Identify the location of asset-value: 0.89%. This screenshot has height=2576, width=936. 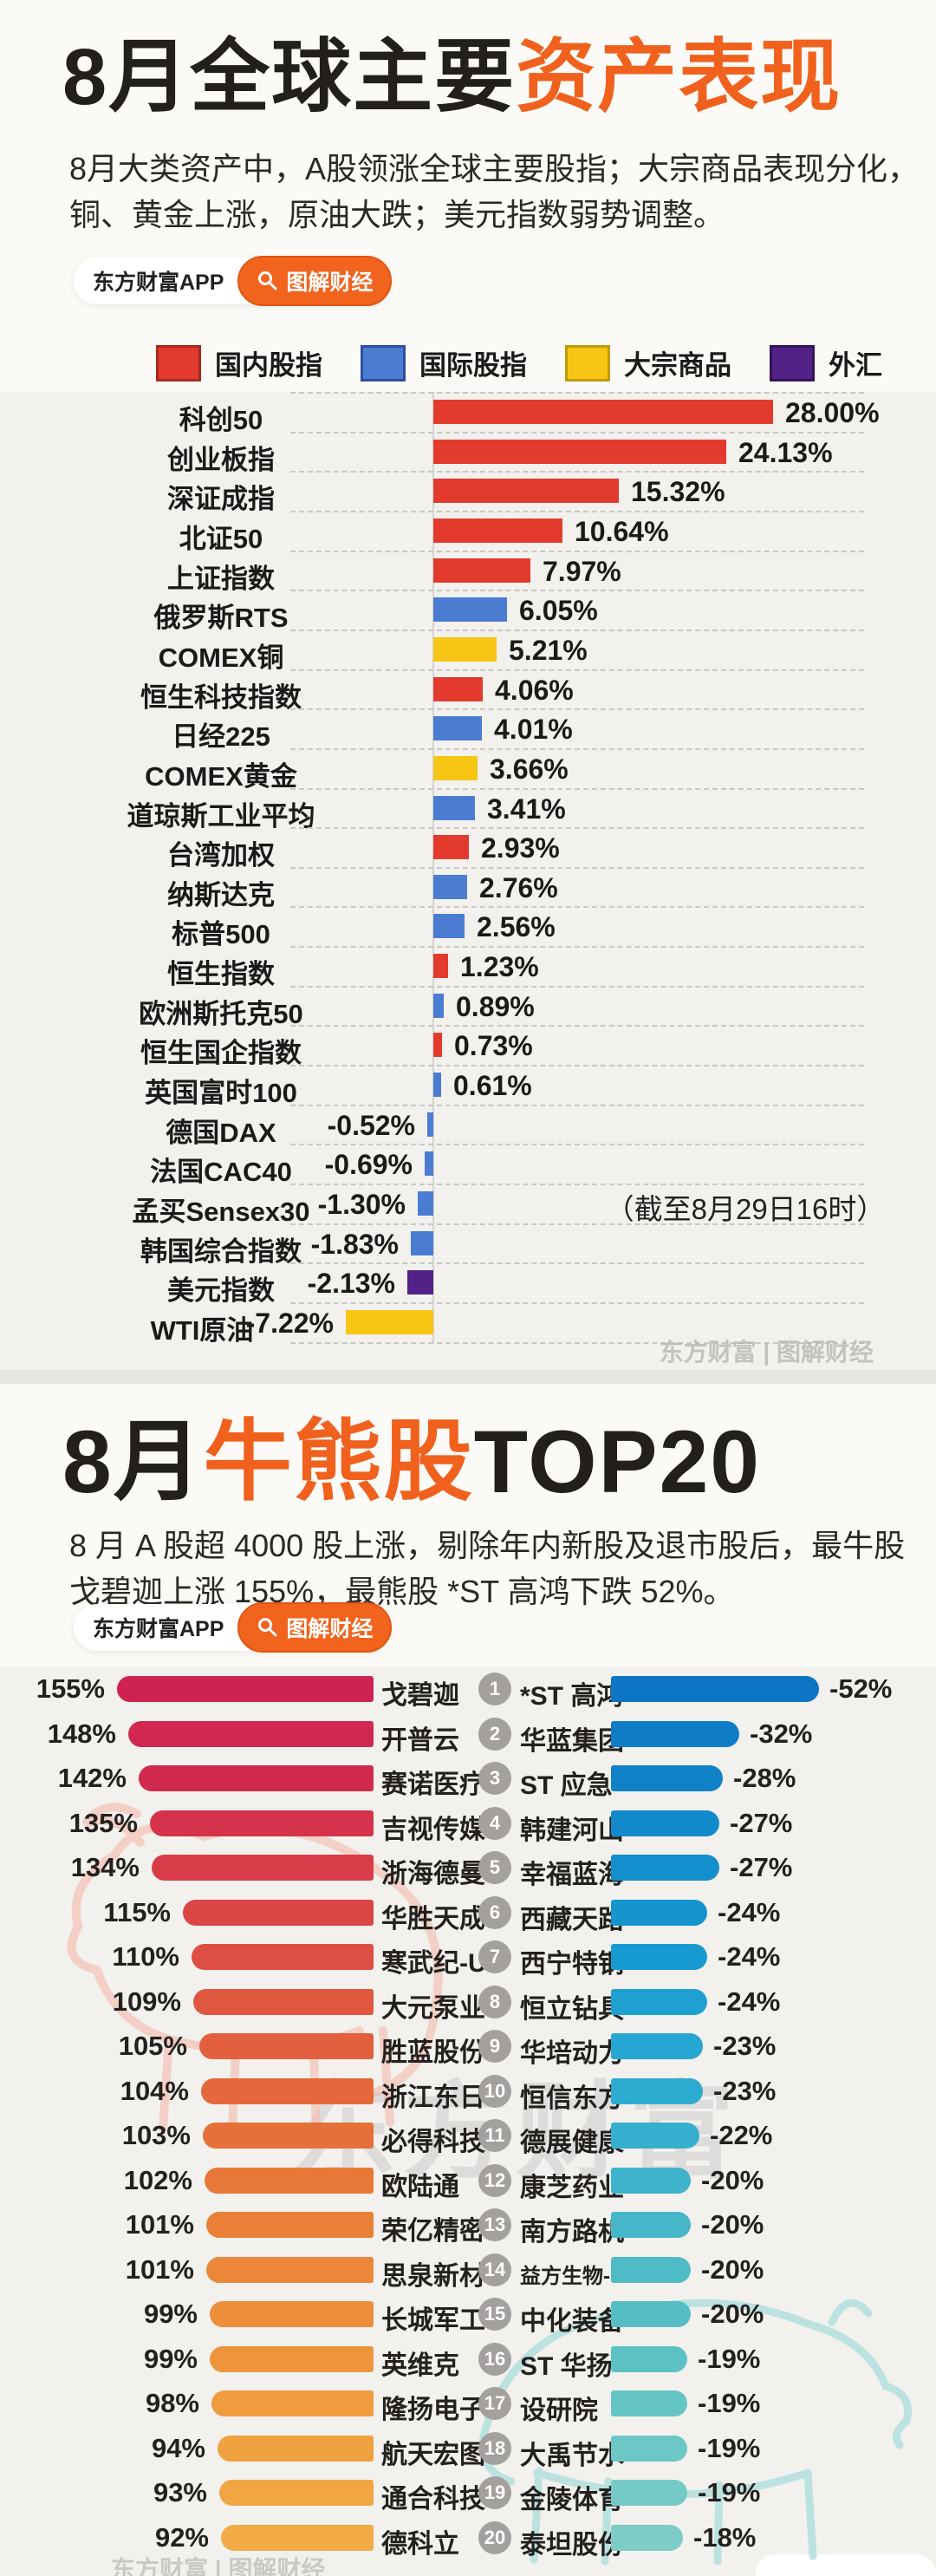
(495, 1007).